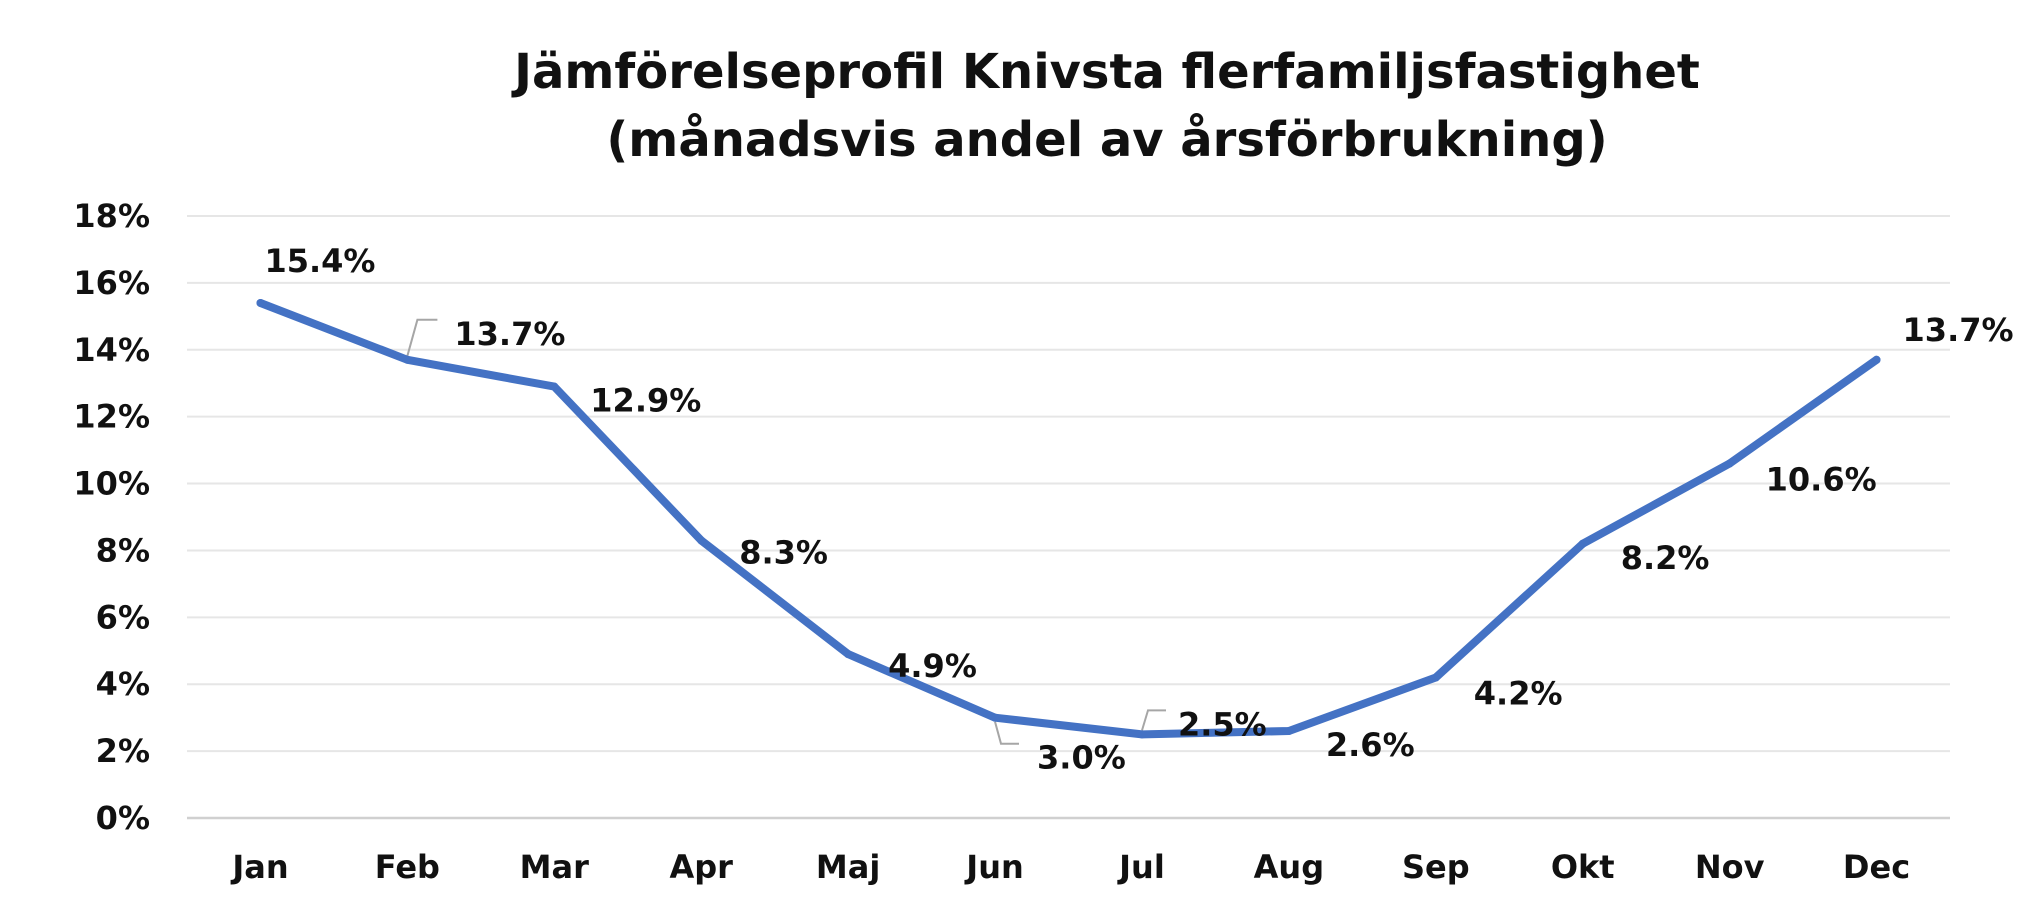 This screenshot has width=2035, height=921. I want to click on y-axis: 0% 2% 4% 6% 8% 10% 12% 14% 16% 18%, so click(111, 517).